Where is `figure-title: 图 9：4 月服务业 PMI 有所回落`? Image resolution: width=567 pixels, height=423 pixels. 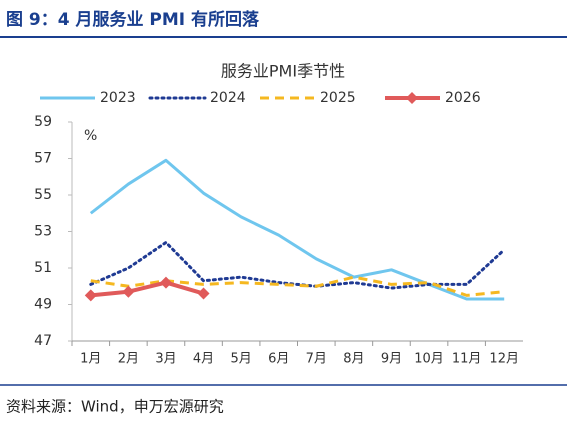
figure-title: 图 9：4 月服务业 PMI 有所回落 is located at coordinates (133, 19).